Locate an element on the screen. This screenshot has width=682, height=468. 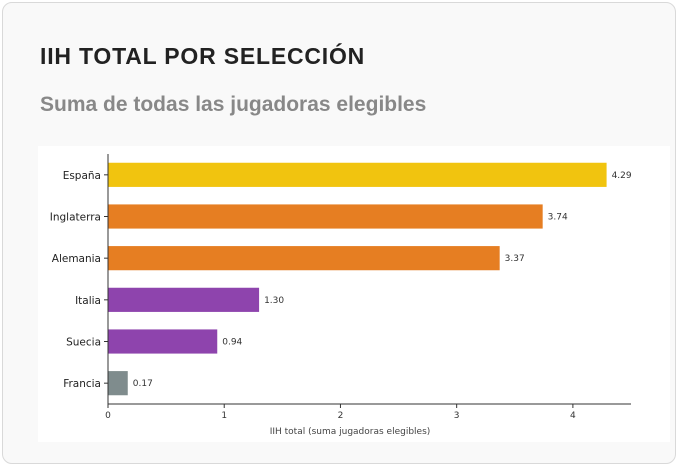
bar-value-label: 1.30 is located at coordinates (274, 301).